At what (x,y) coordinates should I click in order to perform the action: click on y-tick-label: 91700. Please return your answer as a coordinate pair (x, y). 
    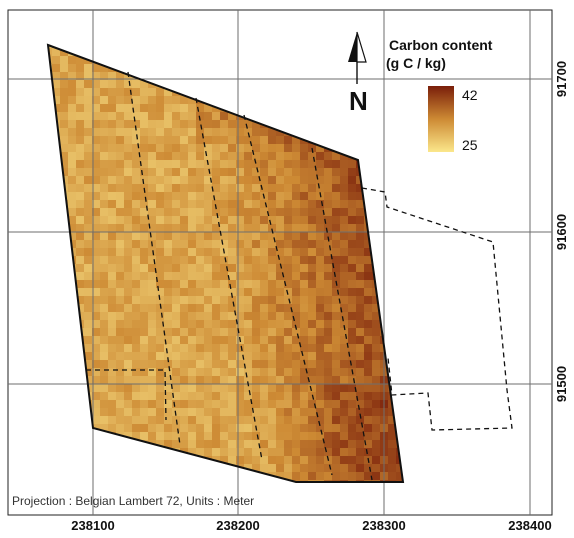
    Looking at the image, I should click on (561, 79).